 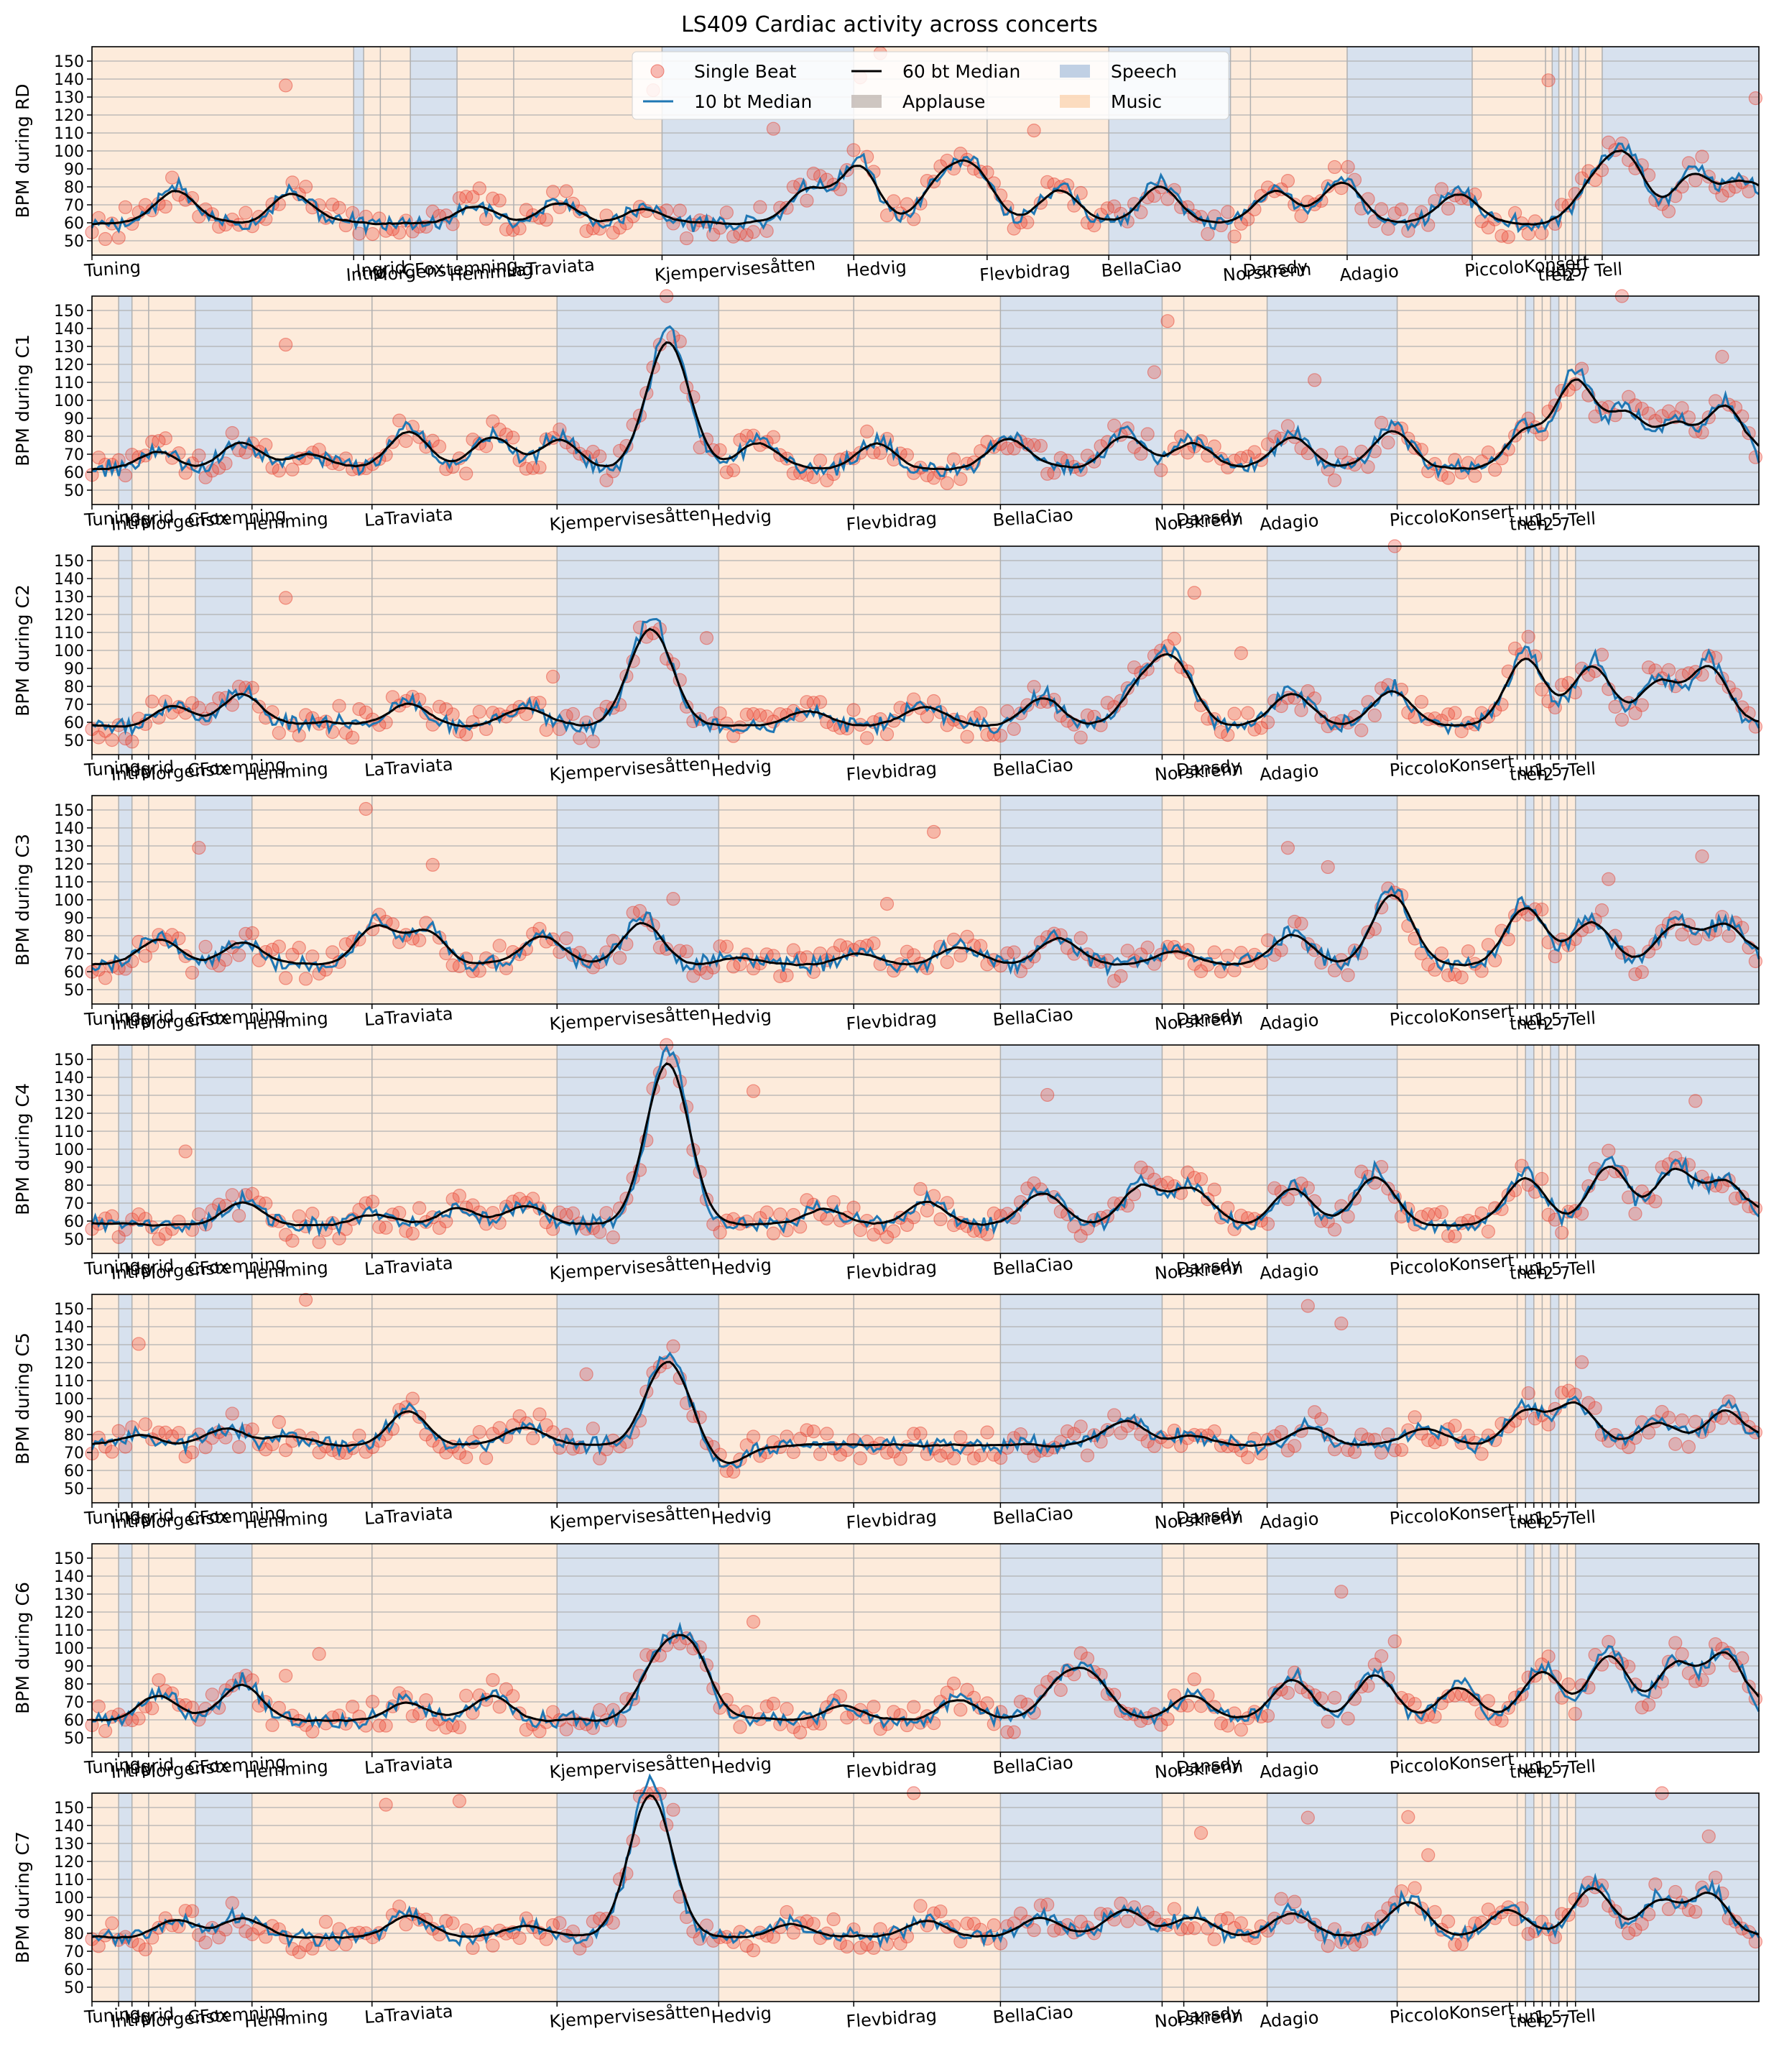 What do you see at coordinates (1581, 769) in the screenshot?
I see `xtick-label: Tell` at bounding box center [1581, 769].